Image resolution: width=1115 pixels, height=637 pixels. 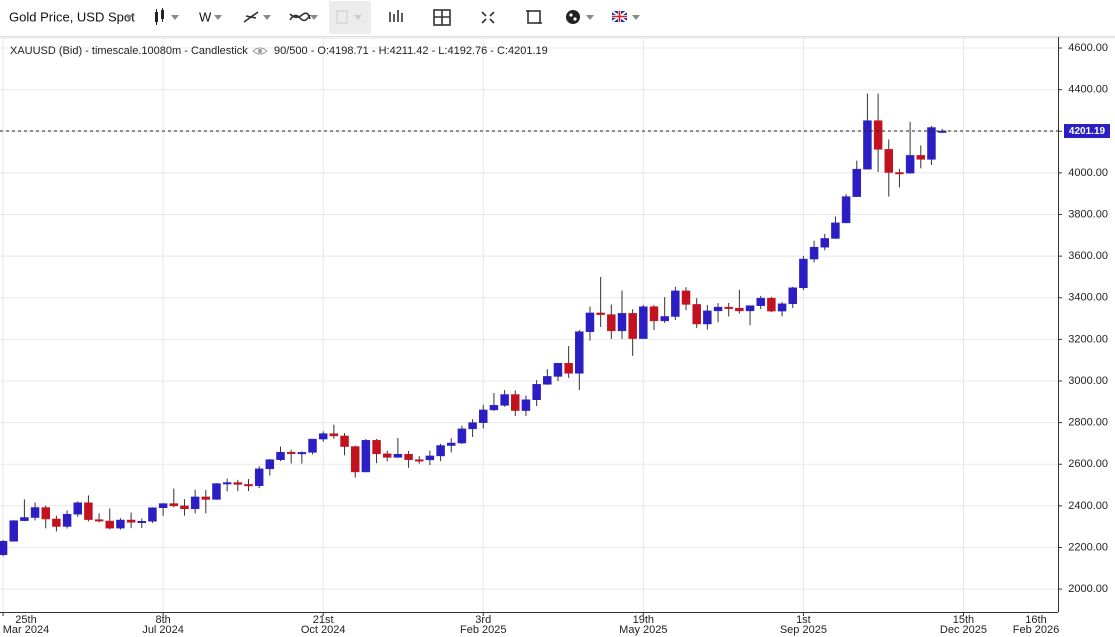 I want to click on y-tick-label: 3000.00, so click(x=1088, y=381).